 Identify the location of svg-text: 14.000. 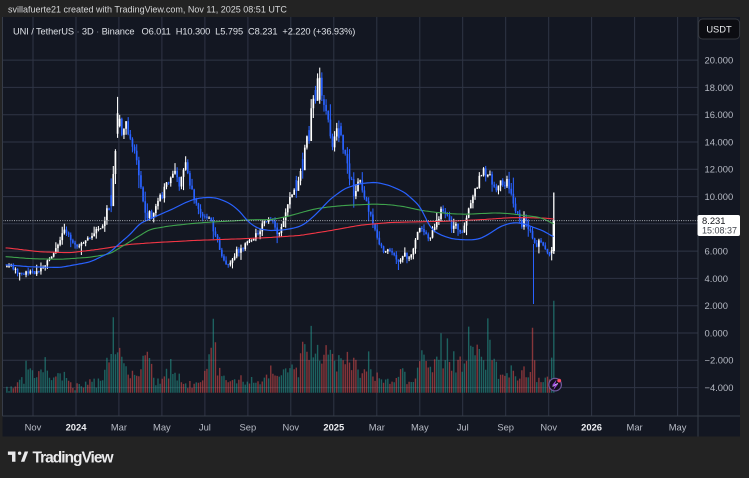
(719, 141).